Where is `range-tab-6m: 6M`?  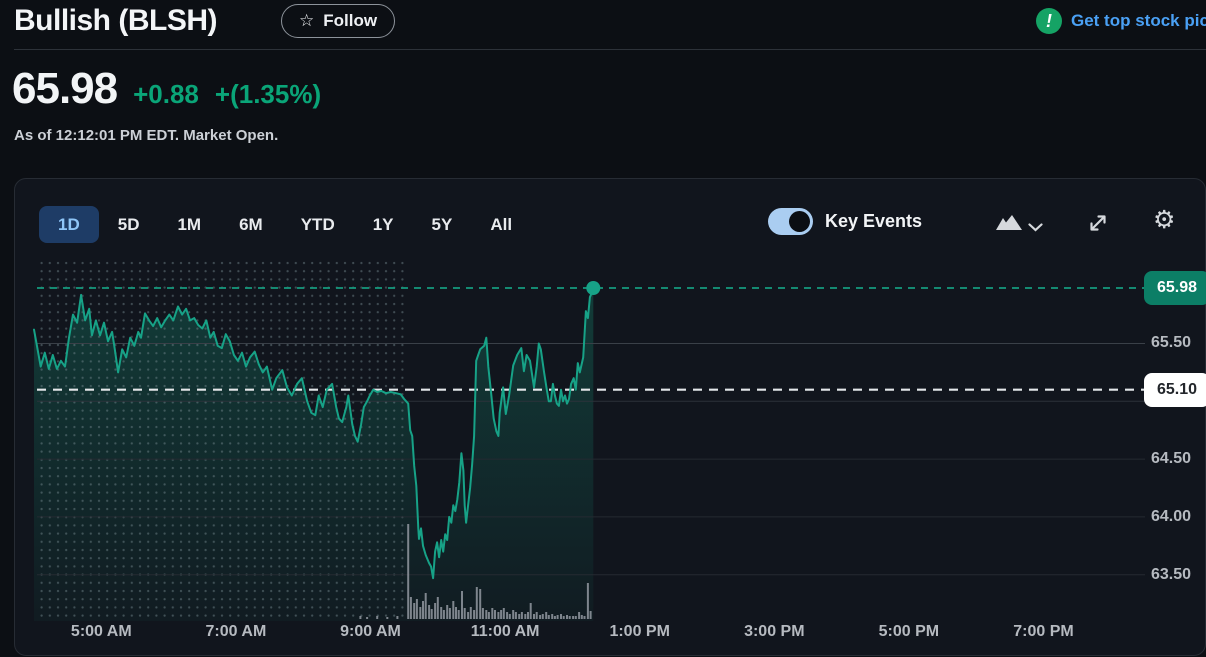 range-tab-6m: 6M is located at coordinates (251, 224).